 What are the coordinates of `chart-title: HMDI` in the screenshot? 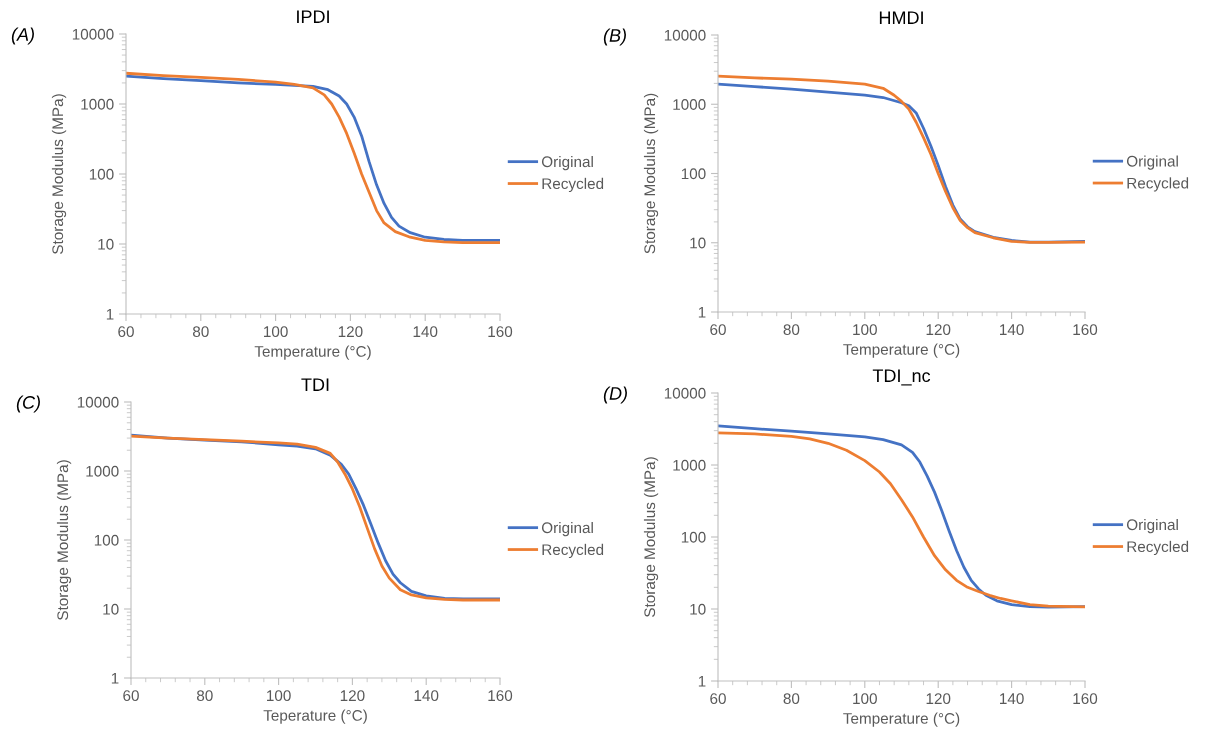 It's located at (901, 17).